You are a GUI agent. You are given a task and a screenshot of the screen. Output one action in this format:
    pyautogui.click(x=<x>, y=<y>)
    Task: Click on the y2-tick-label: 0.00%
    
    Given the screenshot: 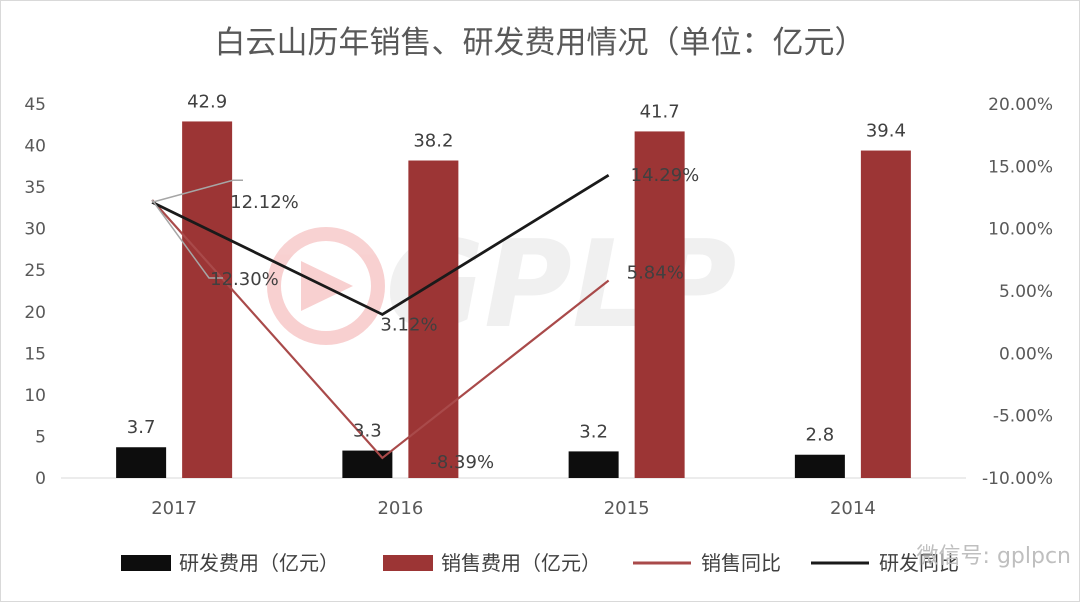 What is the action you would take?
    pyautogui.click(x=1026, y=354)
    